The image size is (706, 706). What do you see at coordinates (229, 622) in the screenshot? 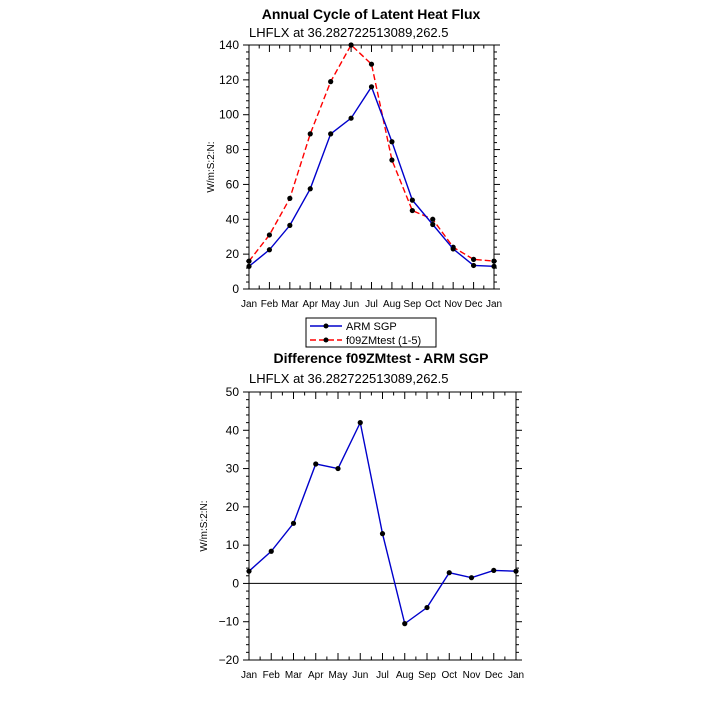
I see `y-tick-label: −10` at bounding box center [229, 622].